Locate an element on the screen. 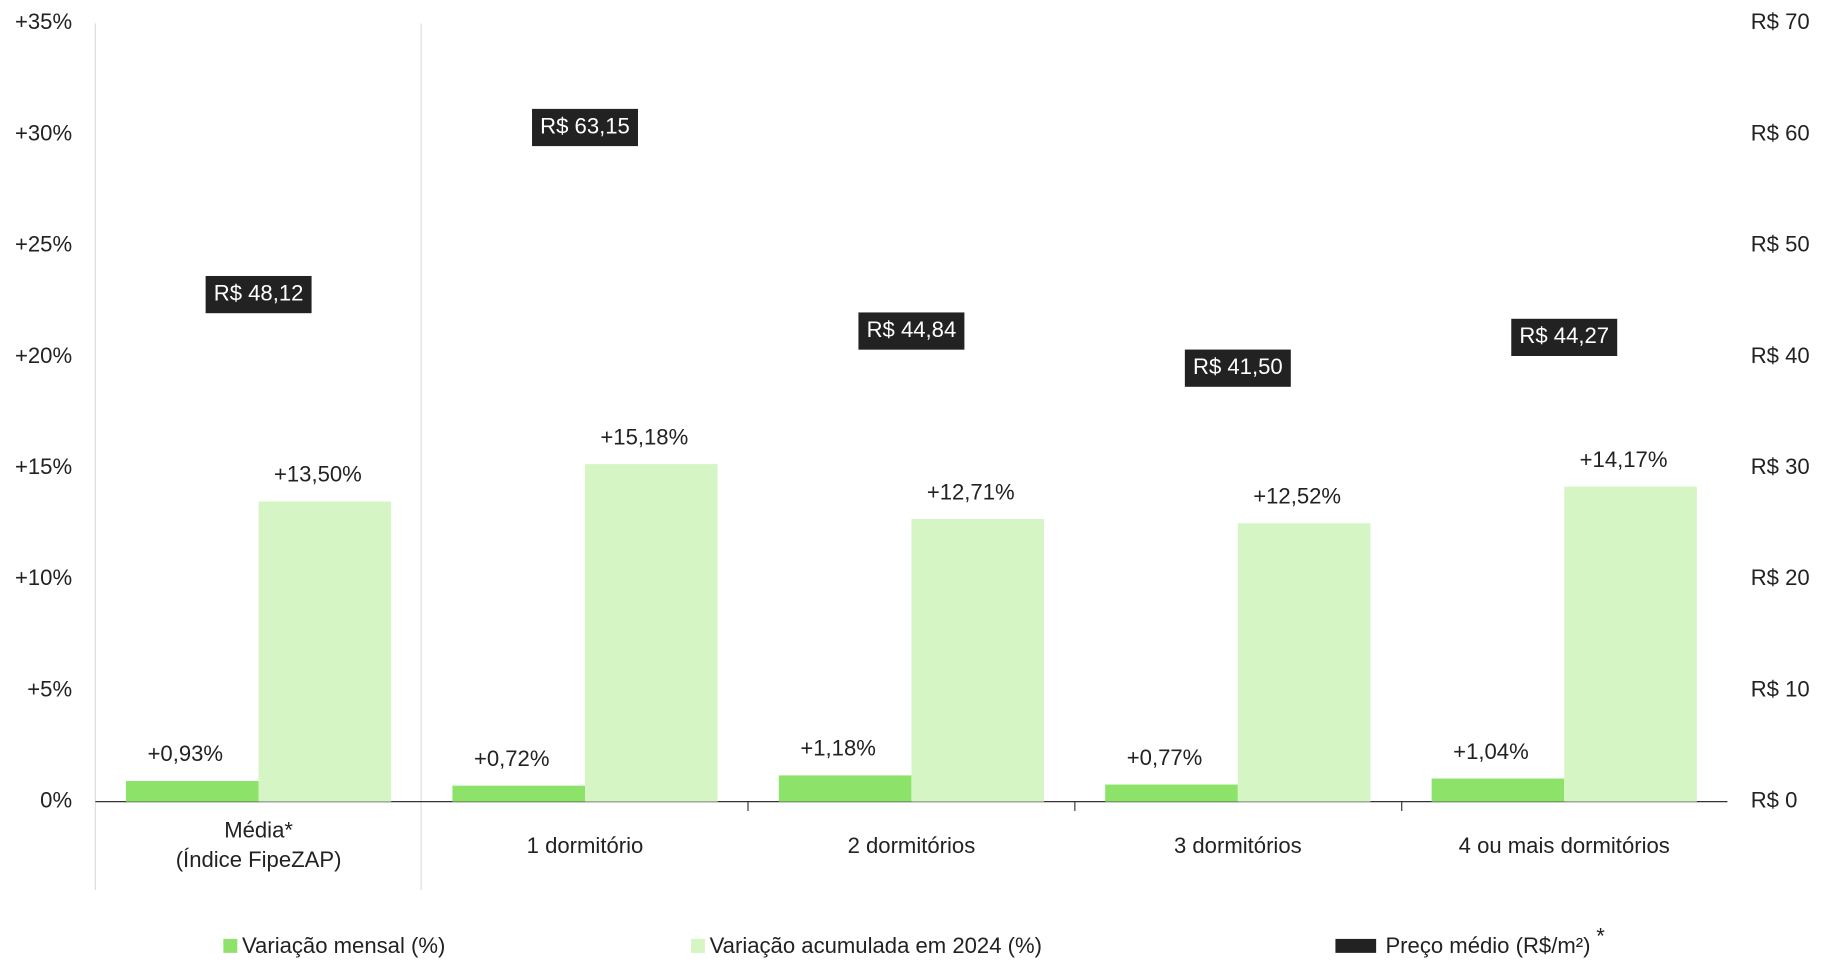 This screenshot has height=960, width=1824. y-tick-label: +20% is located at coordinates (43, 355).